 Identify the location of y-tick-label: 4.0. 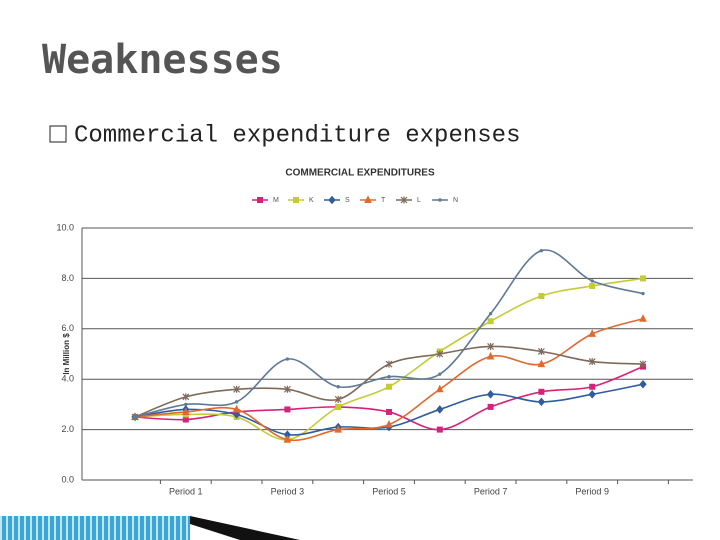
(67, 379).